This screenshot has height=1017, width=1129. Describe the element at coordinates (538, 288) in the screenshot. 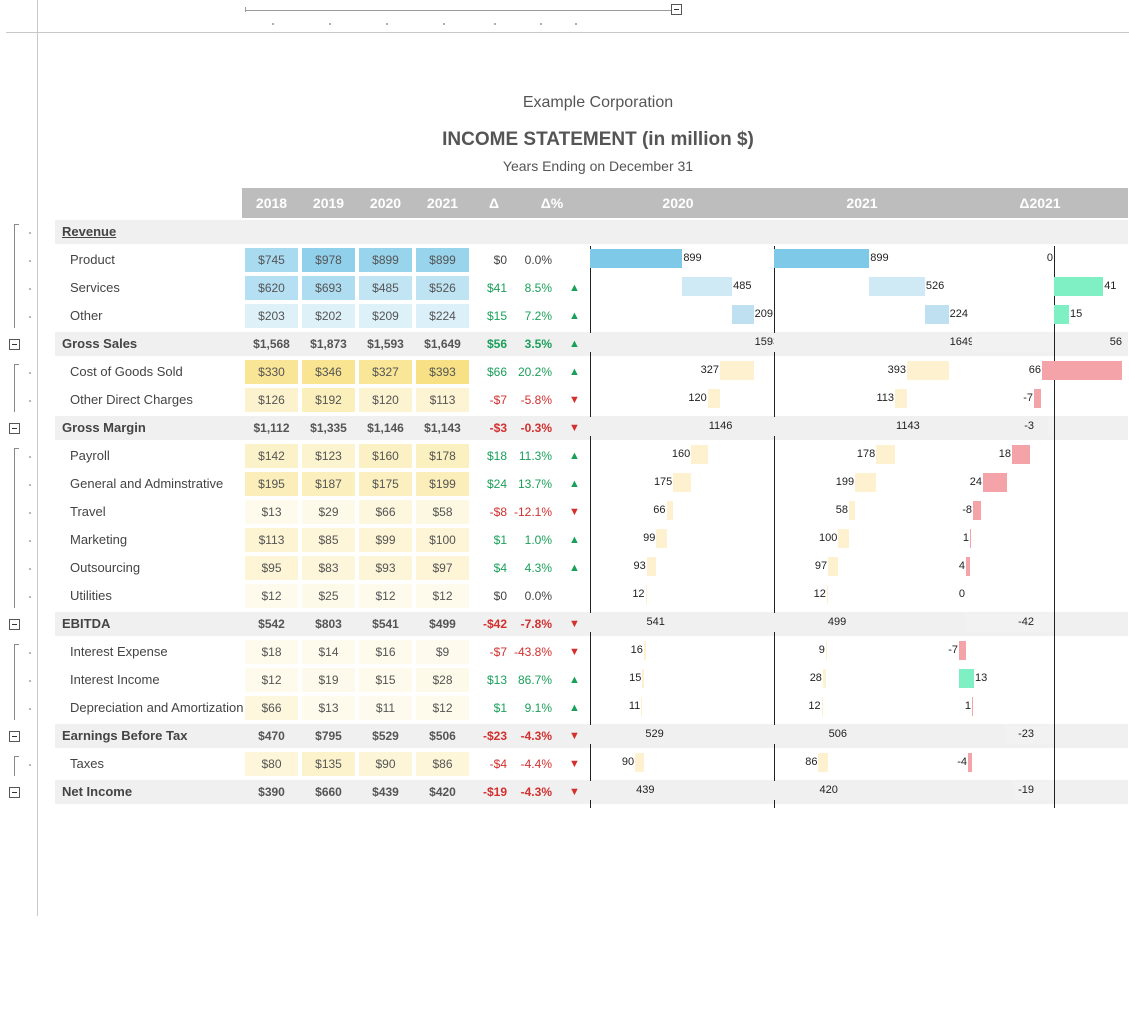

I see `delta-pct-cell: 8.5%` at that location.